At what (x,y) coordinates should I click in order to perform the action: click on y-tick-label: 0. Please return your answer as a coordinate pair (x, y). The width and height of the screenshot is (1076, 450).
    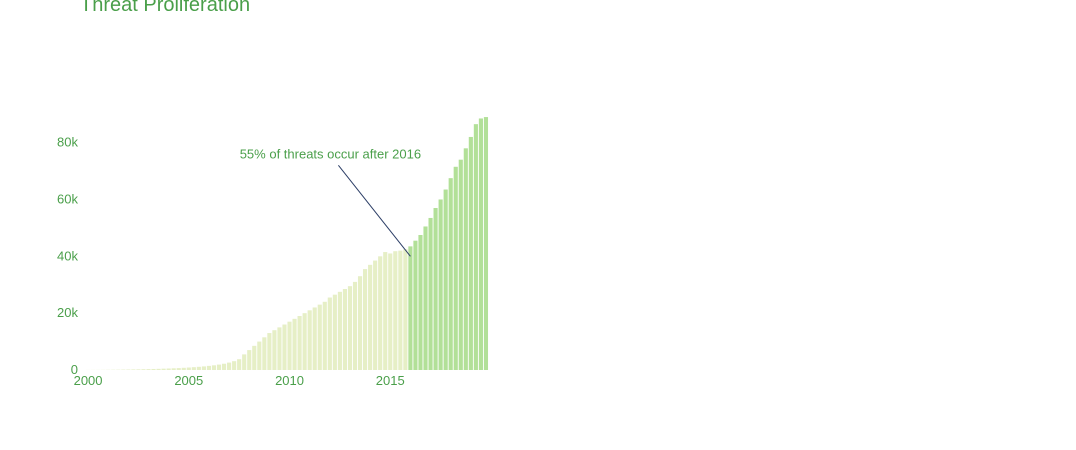
    Looking at the image, I should click on (74, 369).